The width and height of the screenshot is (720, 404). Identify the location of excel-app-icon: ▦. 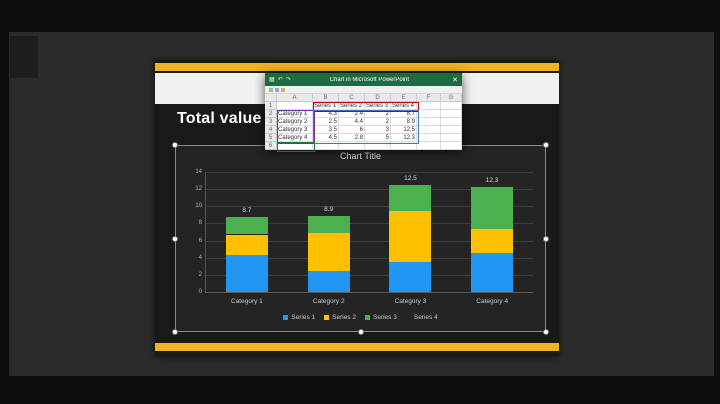
(272, 80).